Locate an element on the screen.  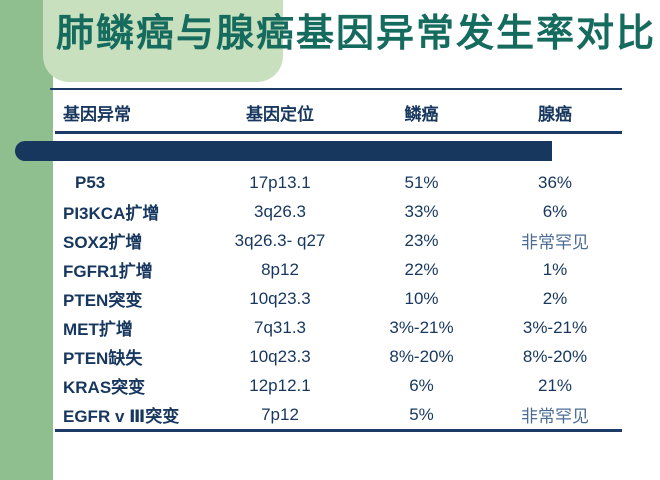
table-row: PTEN缺失 10q23.3 8%-20% 8%-20% is located at coordinates (338, 356).